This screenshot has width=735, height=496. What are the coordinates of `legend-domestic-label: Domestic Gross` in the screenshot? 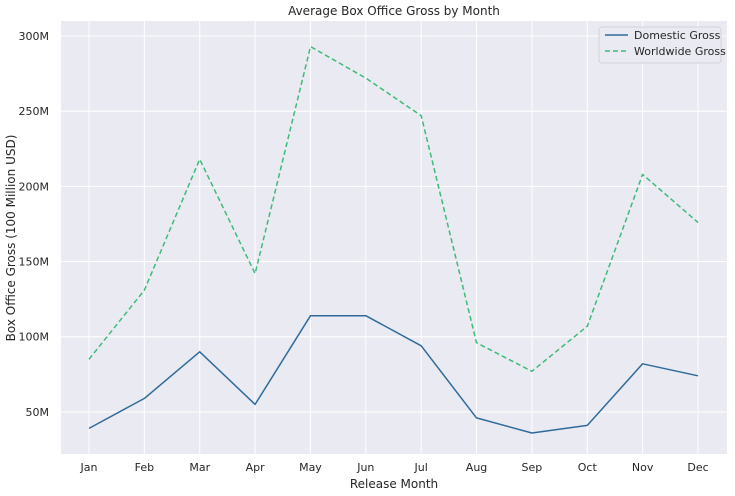 It's located at (677, 35).